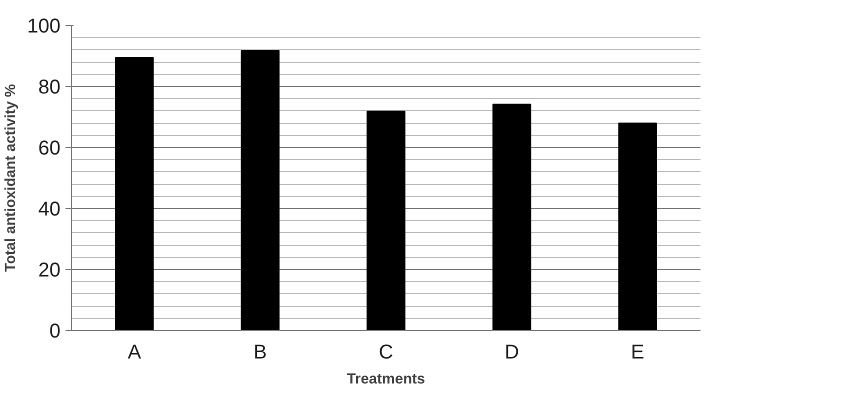 The image size is (854, 401). What do you see at coordinates (386, 353) in the screenshot?
I see `x-tick-label: C` at bounding box center [386, 353].